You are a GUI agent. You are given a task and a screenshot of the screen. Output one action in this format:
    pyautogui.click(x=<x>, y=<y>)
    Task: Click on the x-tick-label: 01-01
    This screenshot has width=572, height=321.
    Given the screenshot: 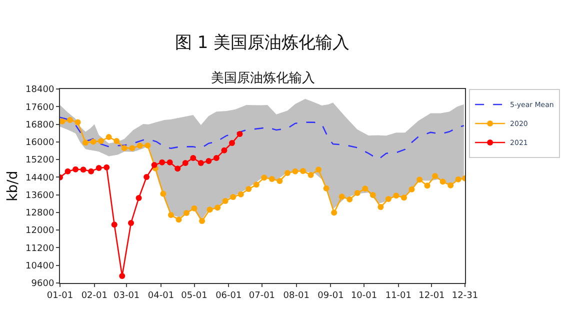 What is the action you would take?
    pyautogui.click(x=60, y=295)
    